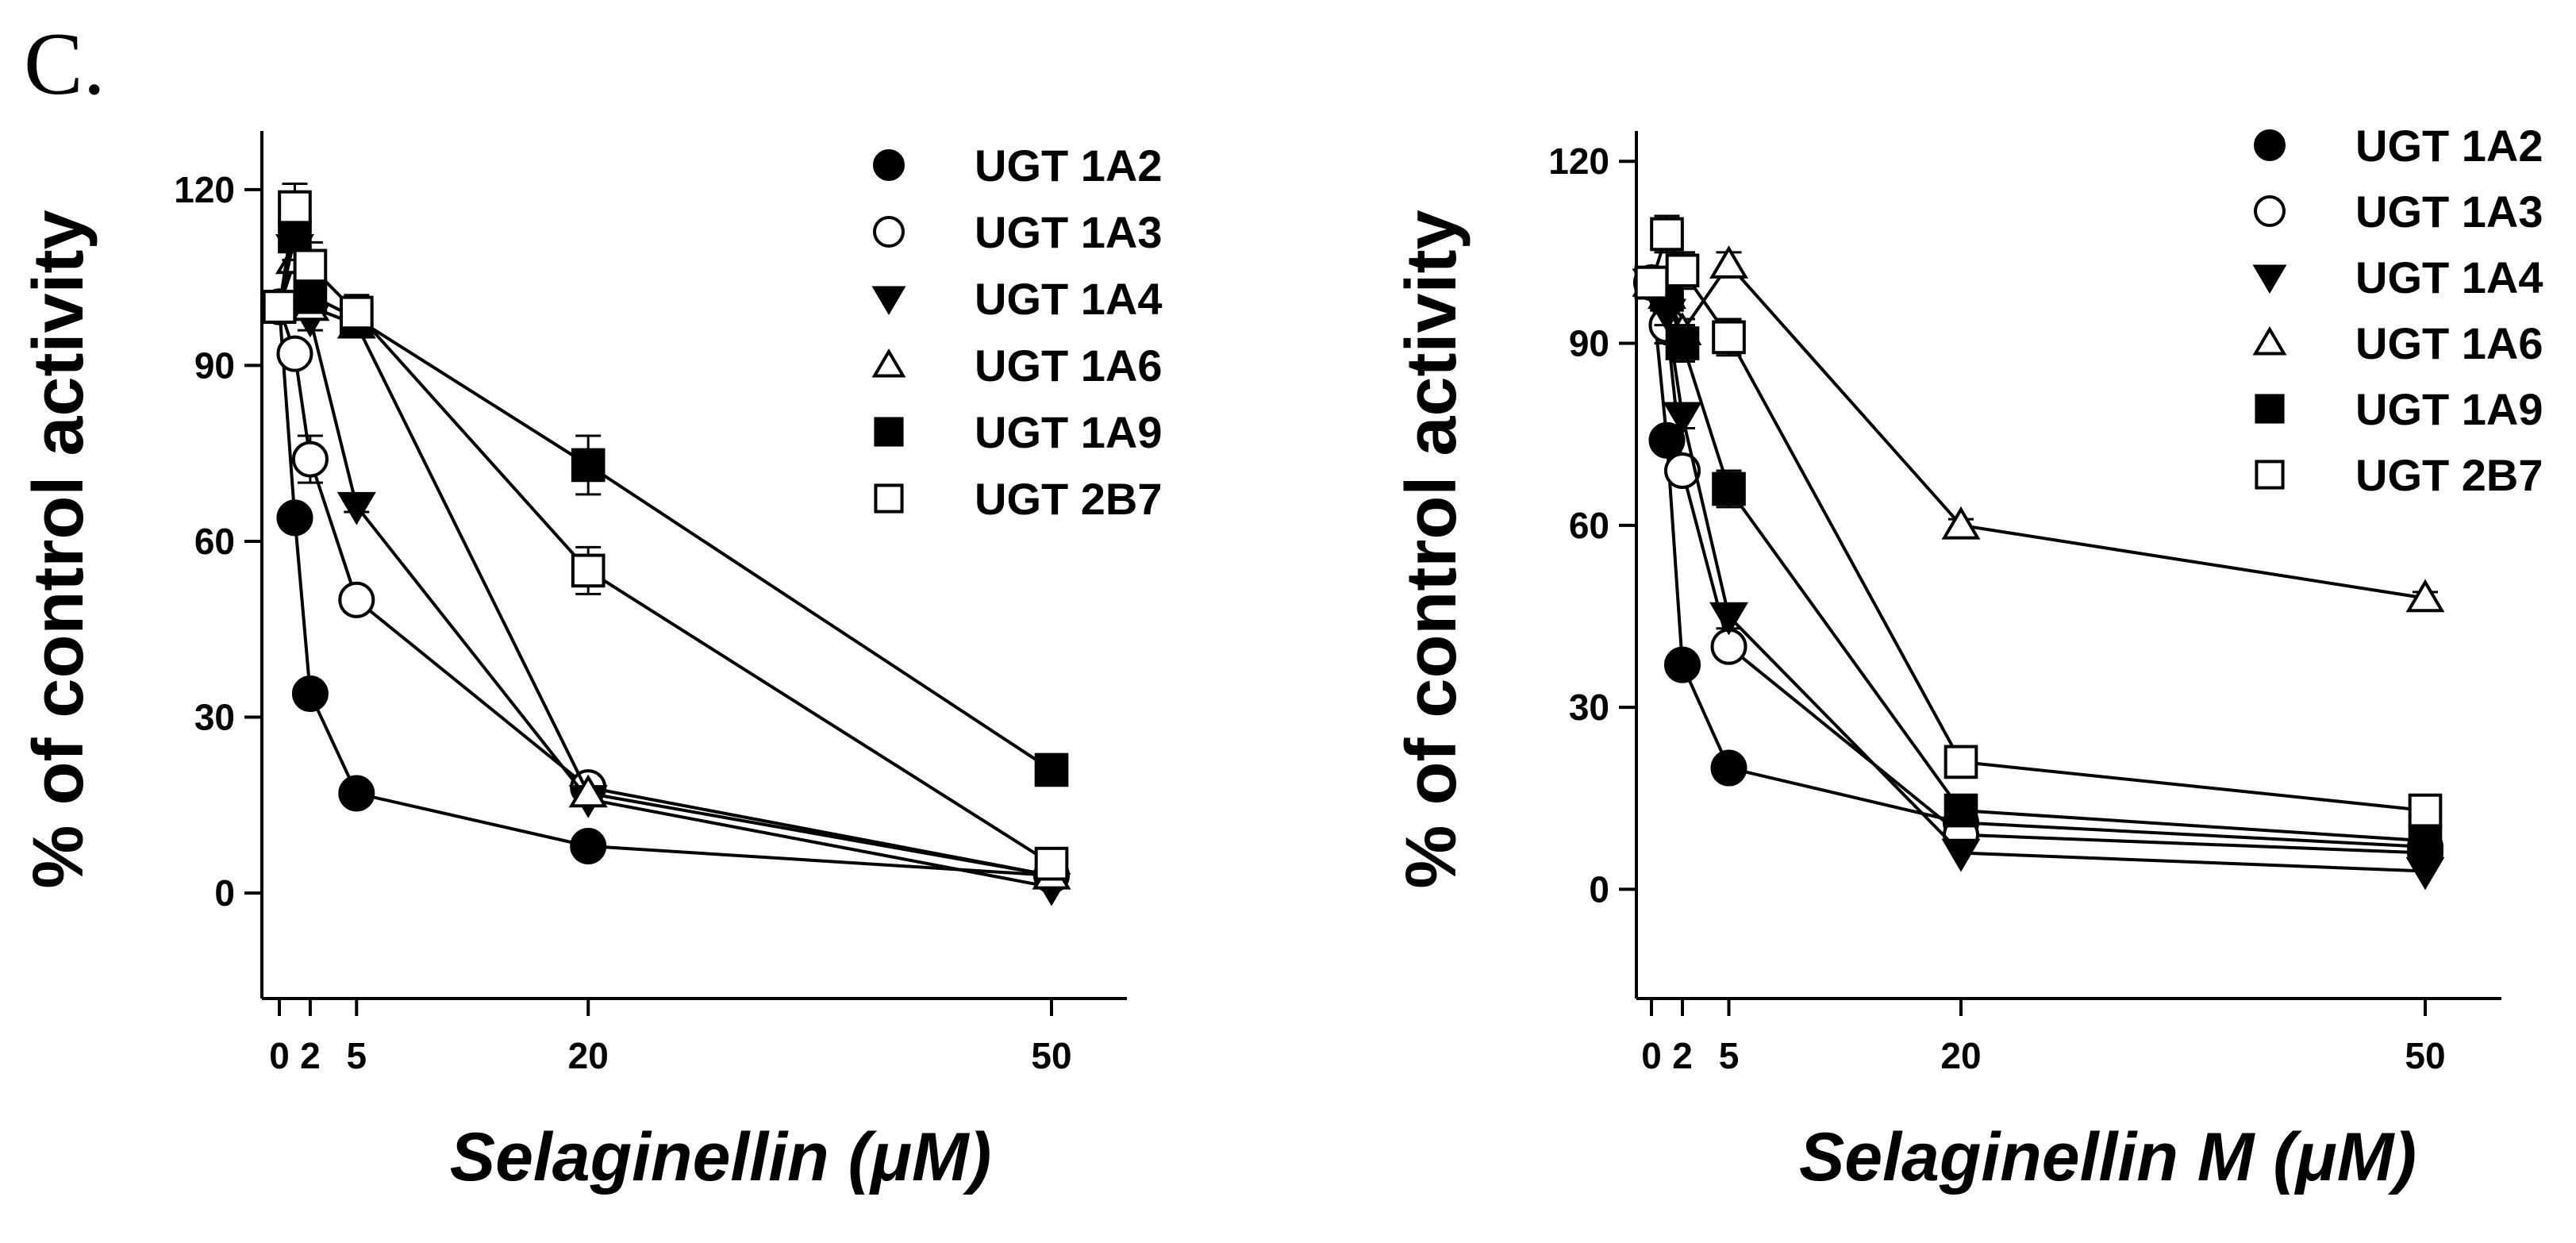  I want to click on panel-label: C., so click(65, 64).